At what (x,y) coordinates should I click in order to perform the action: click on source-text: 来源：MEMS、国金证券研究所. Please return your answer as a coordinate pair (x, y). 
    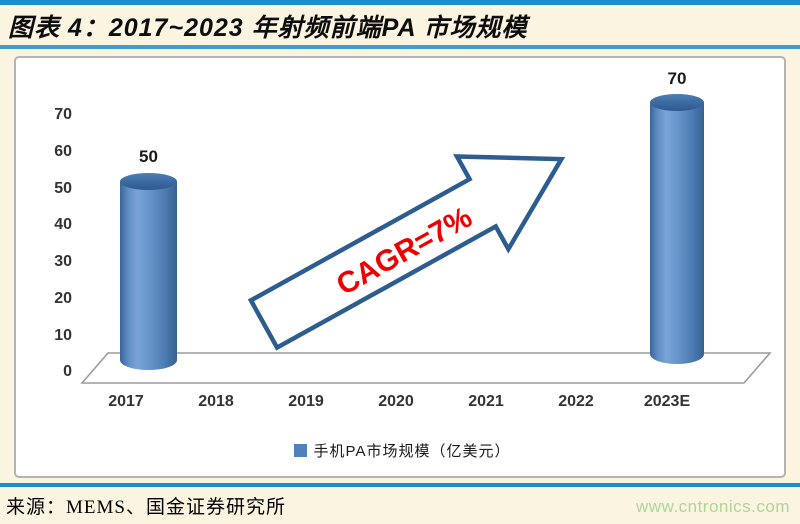
    Looking at the image, I should click on (146, 507).